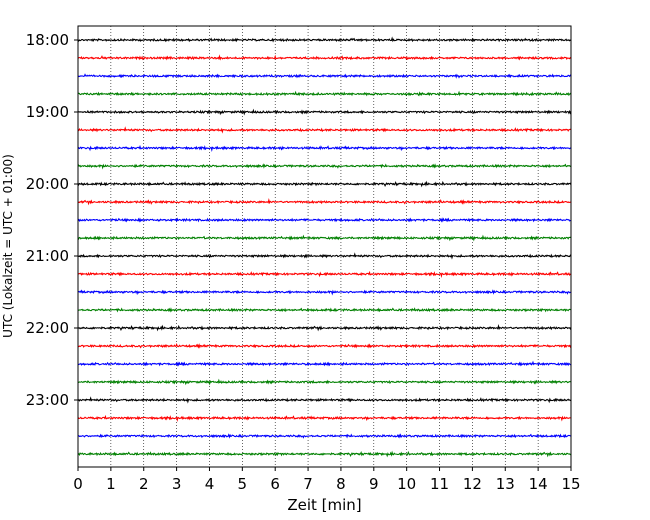 The image size is (650, 520). Describe the element at coordinates (538, 484) in the screenshot. I see `x-tick-label-14: 14` at that location.